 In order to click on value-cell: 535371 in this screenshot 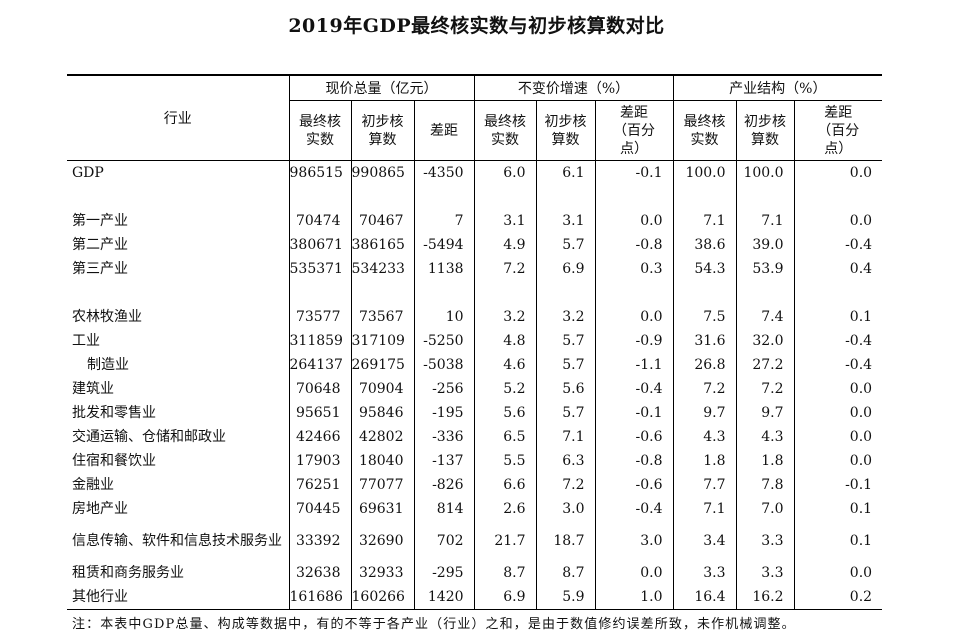, I will do `click(319, 269)`.